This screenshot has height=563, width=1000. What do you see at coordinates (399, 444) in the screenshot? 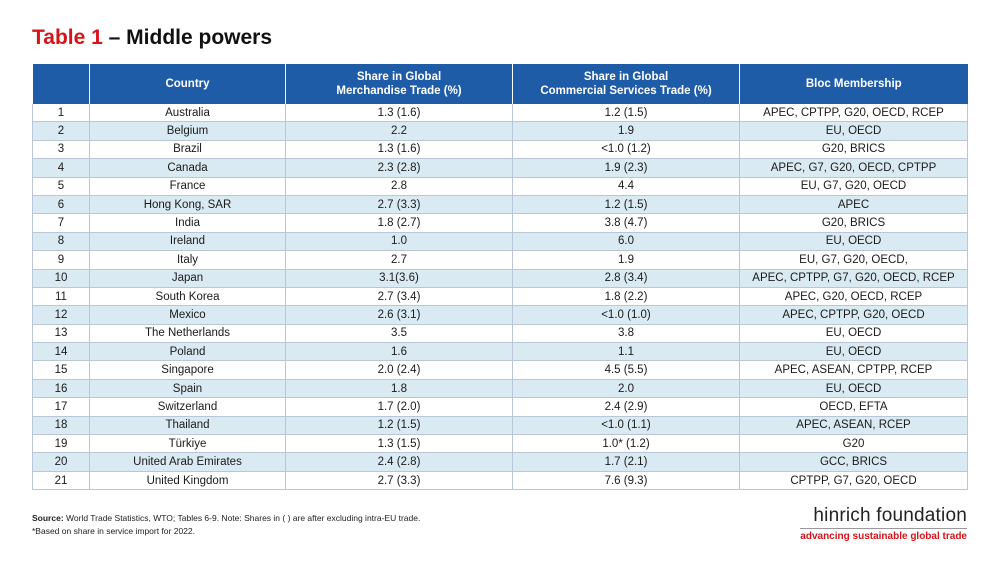
I see `cell-merchandise-share: 1.3 (1.5)` at bounding box center [399, 444].